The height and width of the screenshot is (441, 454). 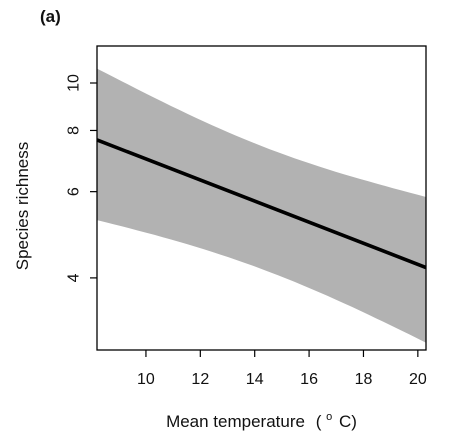 What do you see at coordinates (74, 83) in the screenshot?
I see `y-tick-label: 10` at bounding box center [74, 83].